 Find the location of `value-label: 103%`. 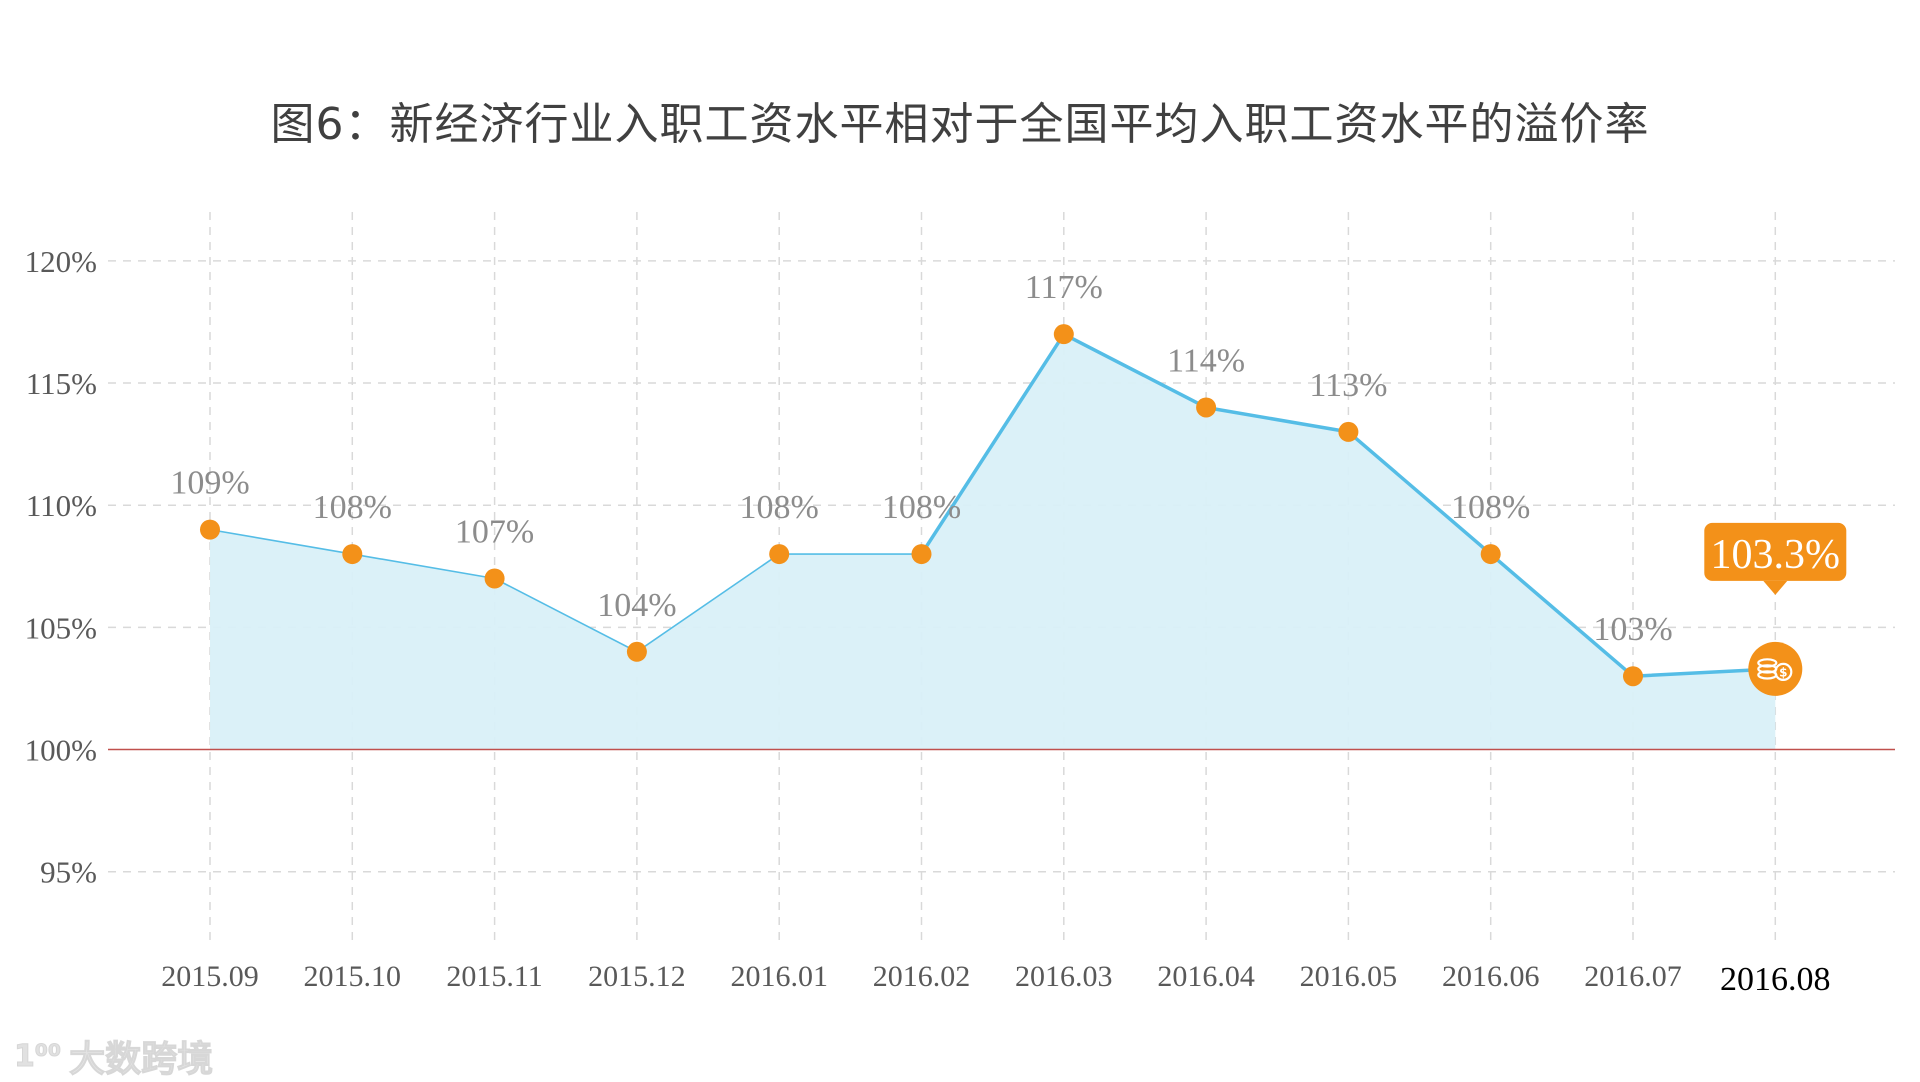

value-label: 103% is located at coordinates (1632, 629).